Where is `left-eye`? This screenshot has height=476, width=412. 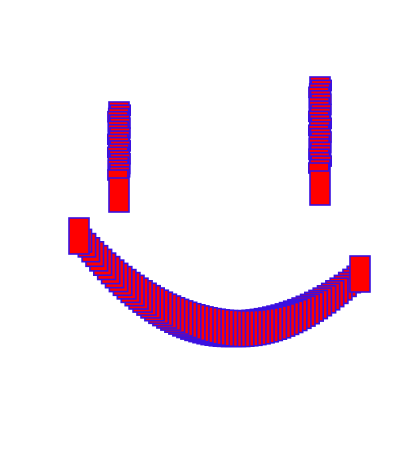
left-eye is located at coordinates (119, 157).